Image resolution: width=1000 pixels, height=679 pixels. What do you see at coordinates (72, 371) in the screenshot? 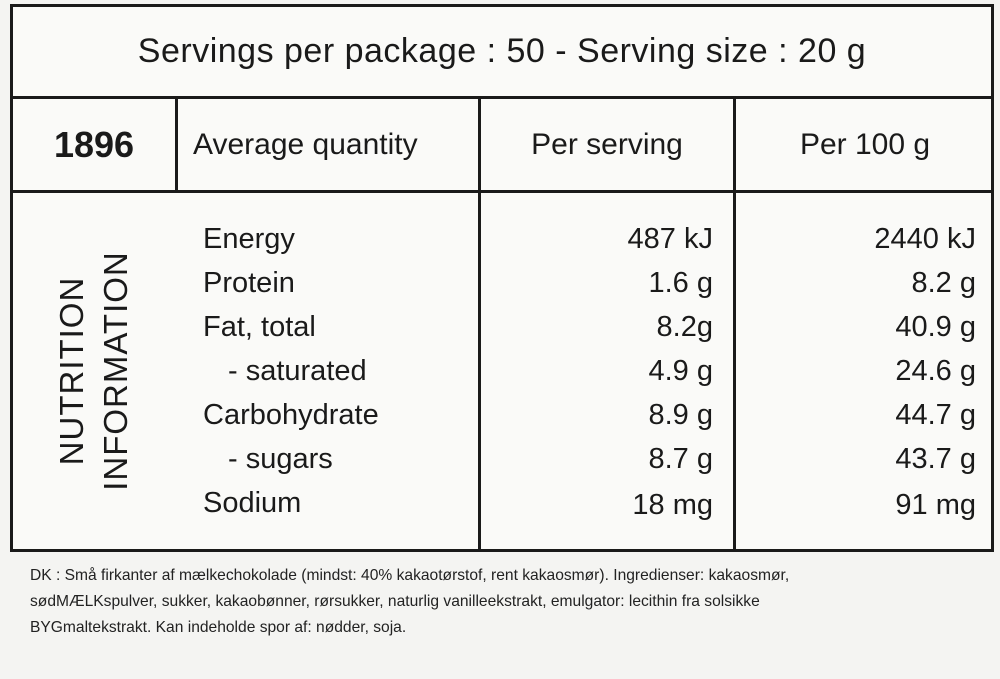
I see `side-label-line1: NUTRITION` at bounding box center [72, 371].